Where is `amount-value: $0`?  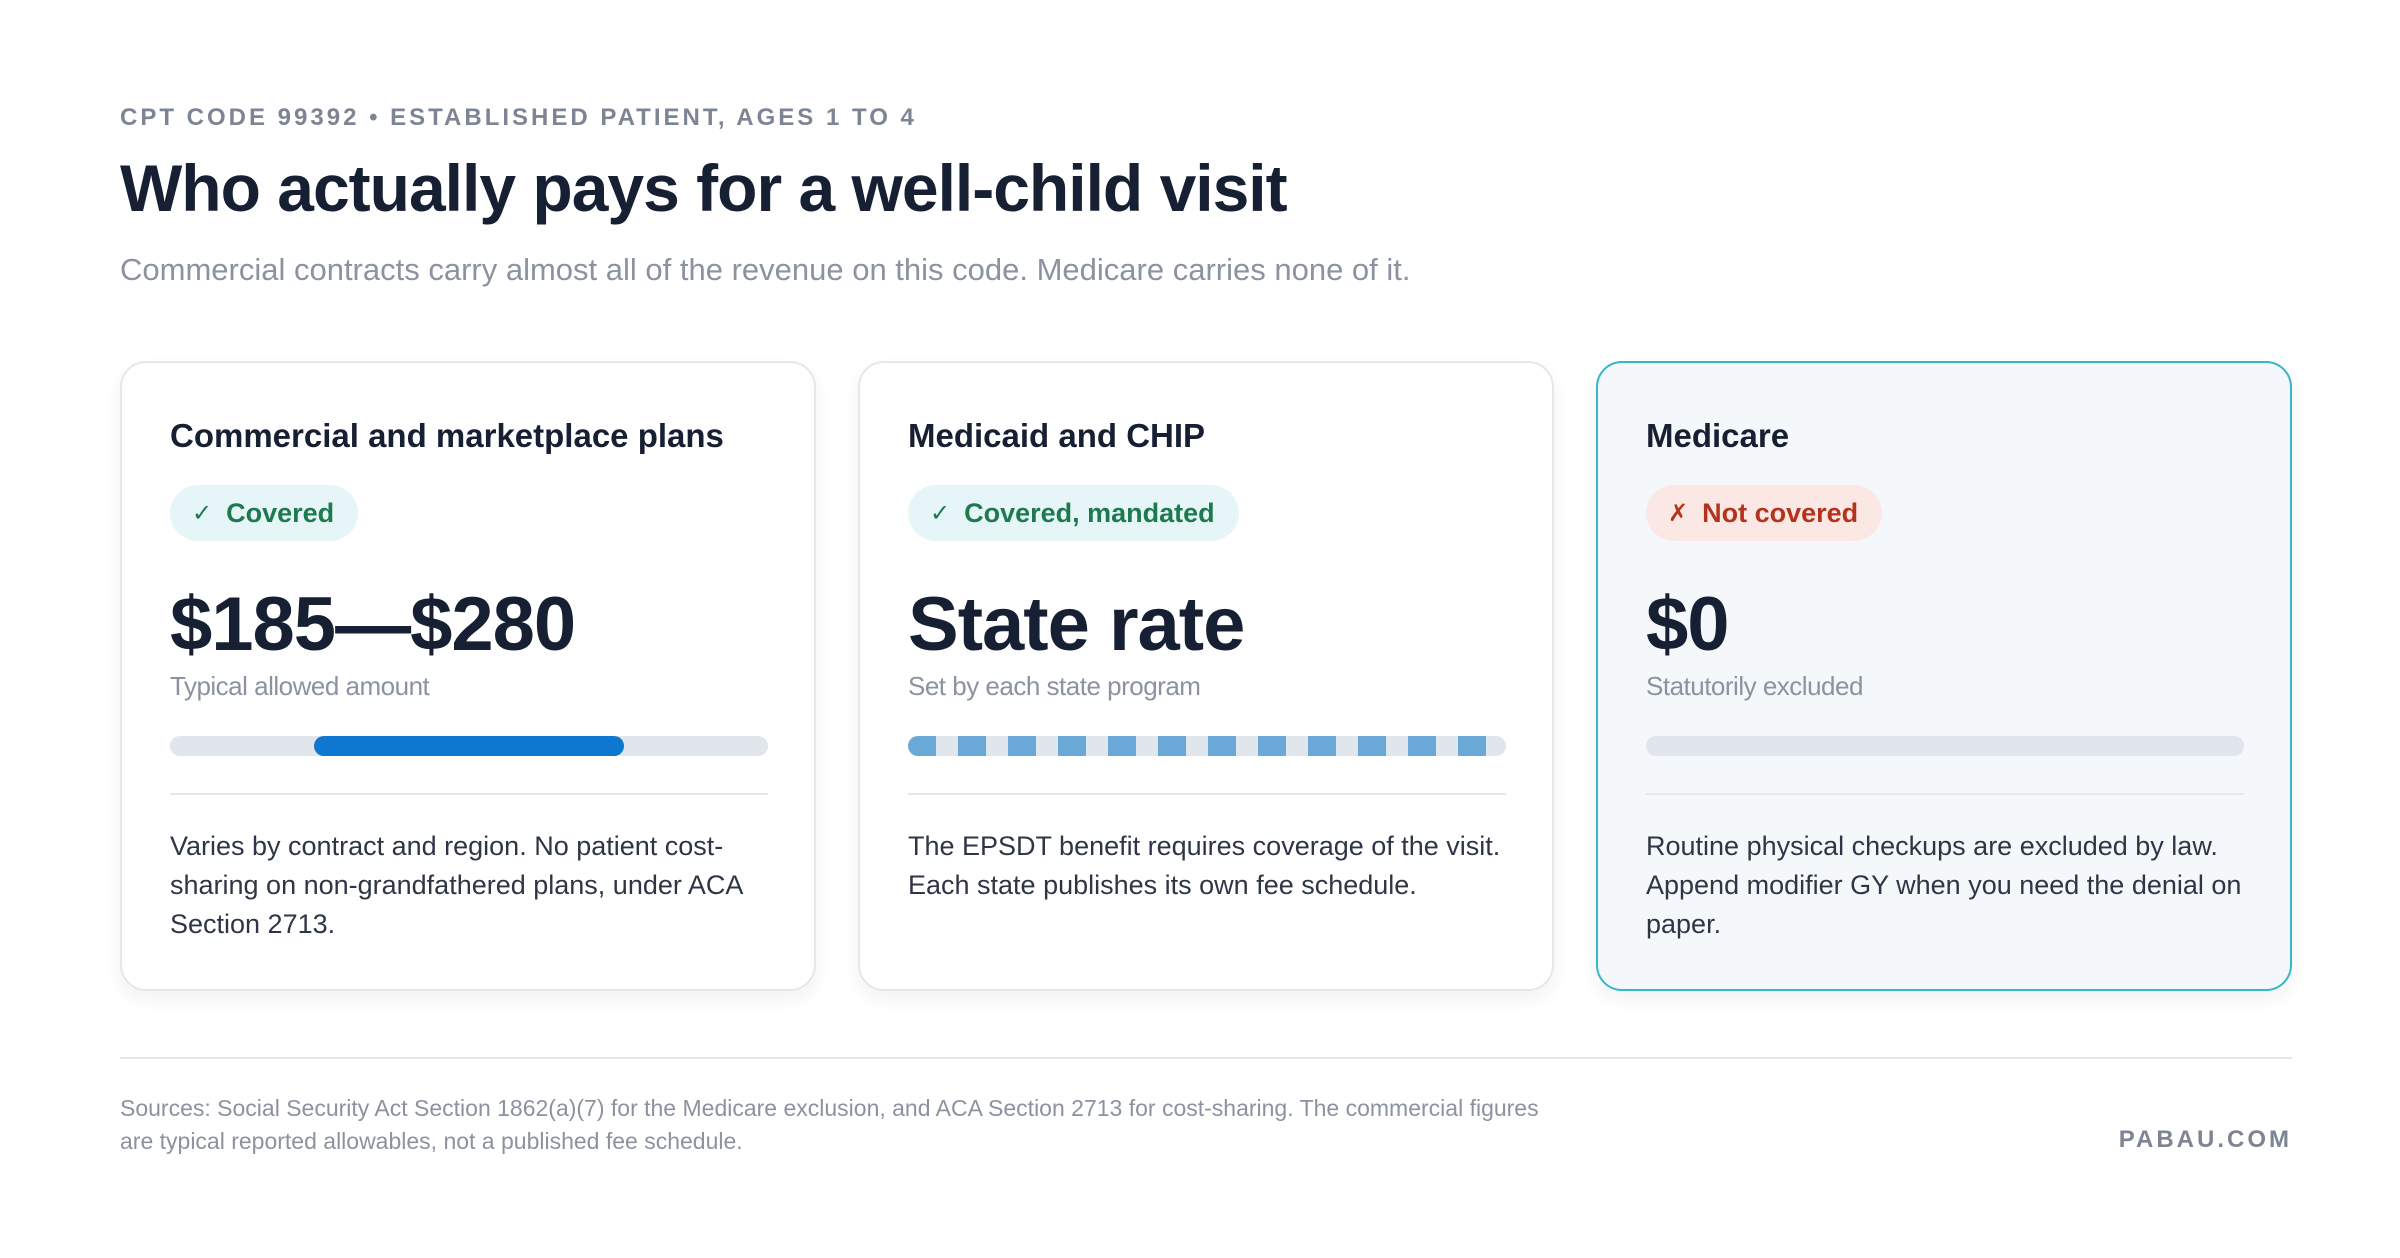 amount-value: $0 is located at coordinates (1688, 624).